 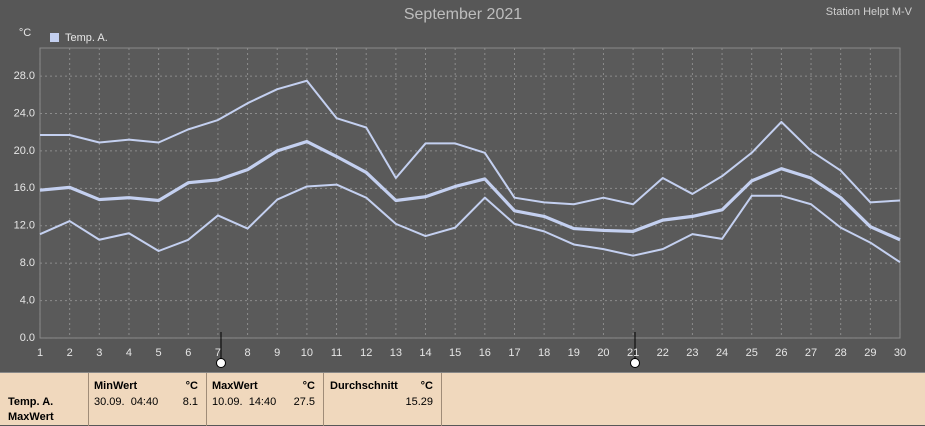 I want to click on y-tick-label: 20.0, so click(x=24, y=151).